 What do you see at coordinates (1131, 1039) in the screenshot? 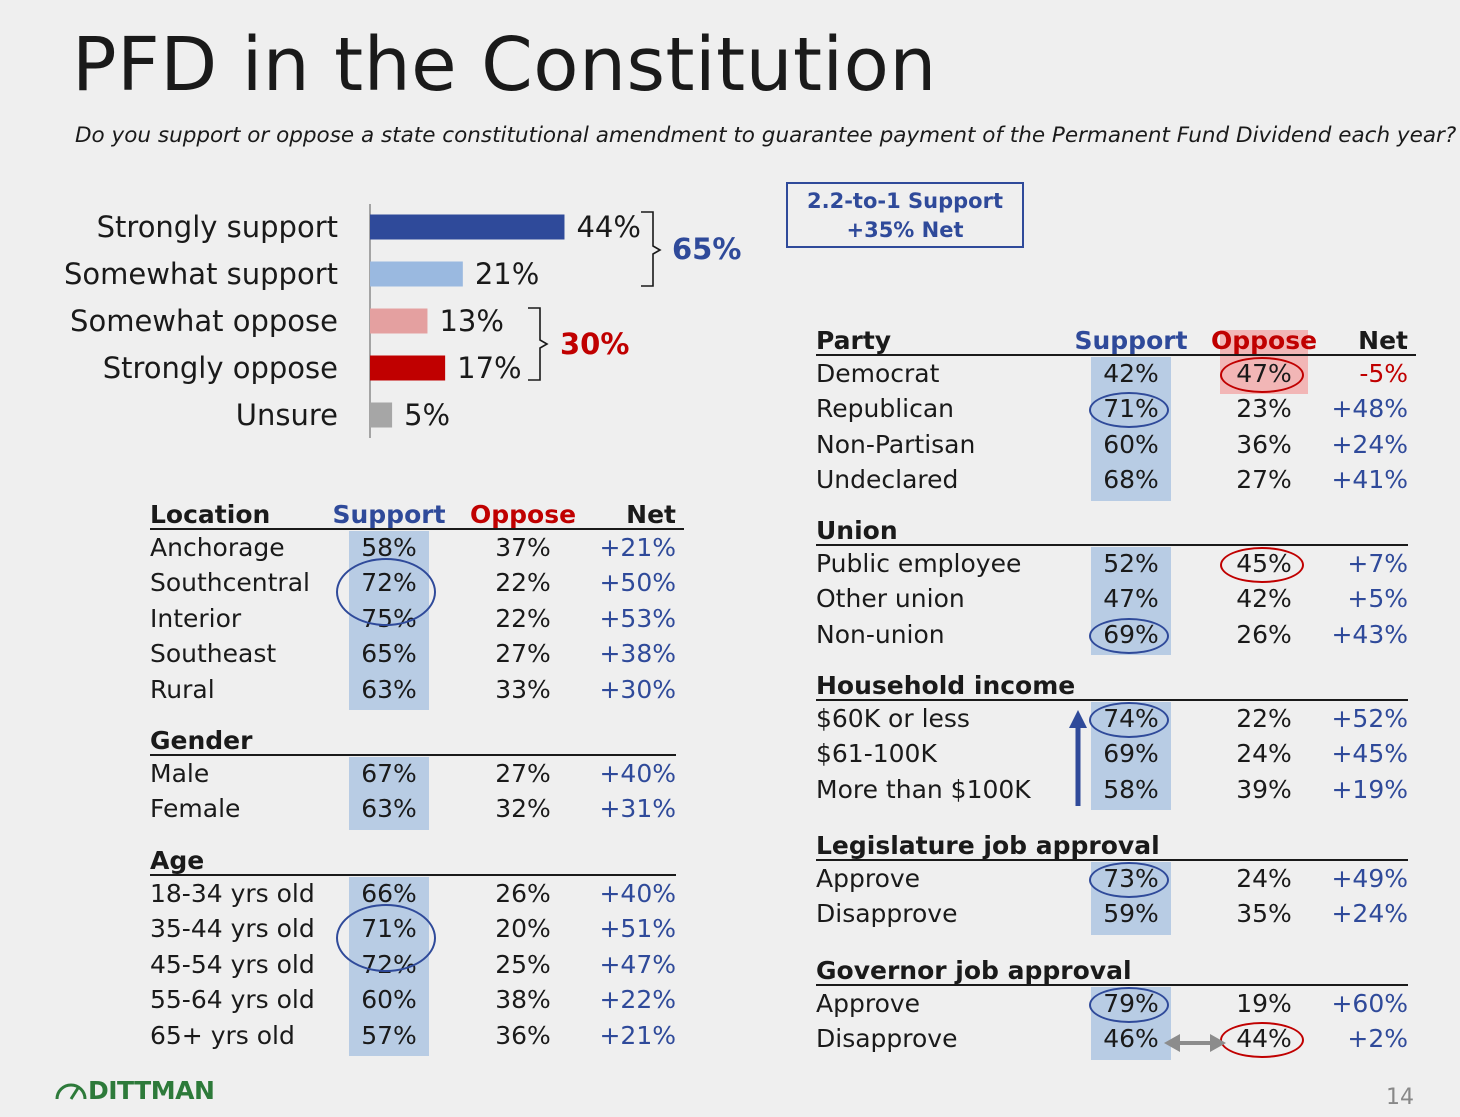
I see `support-value: 46%` at bounding box center [1131, 1039].